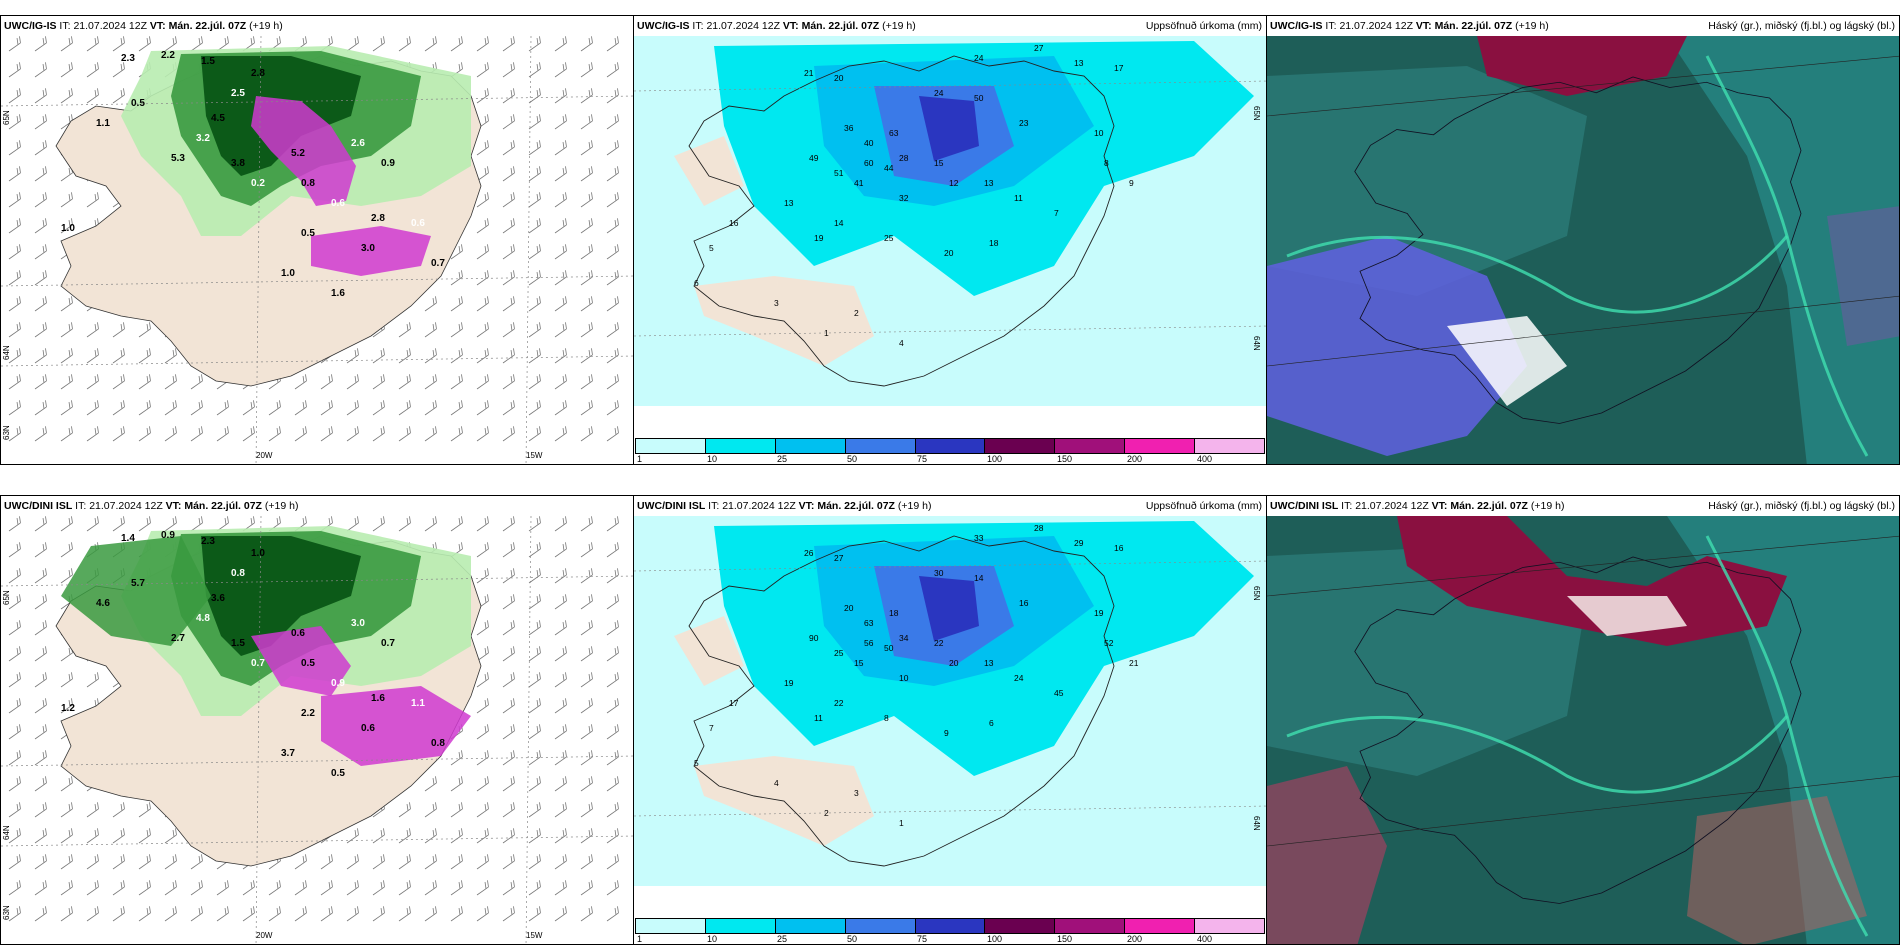 This screenshot has width=1900, height=950. Describe the element at coordinates (264, 455) in the screenshot. I see `lon-label: 20W` at that location.